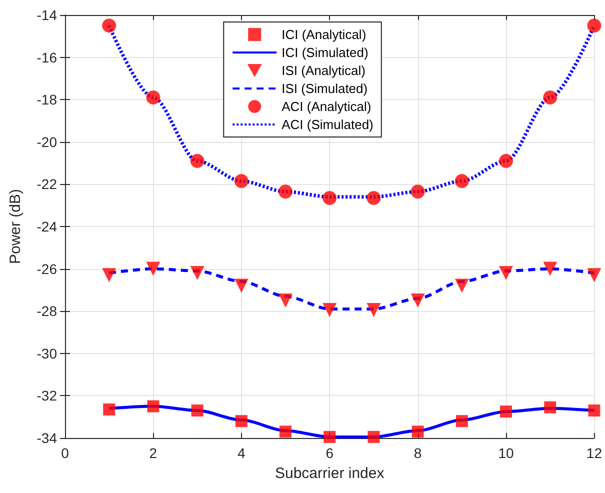 This screenshot has height=493, width=605. I want to click on y-tick-label: -14, so click(47, 15).